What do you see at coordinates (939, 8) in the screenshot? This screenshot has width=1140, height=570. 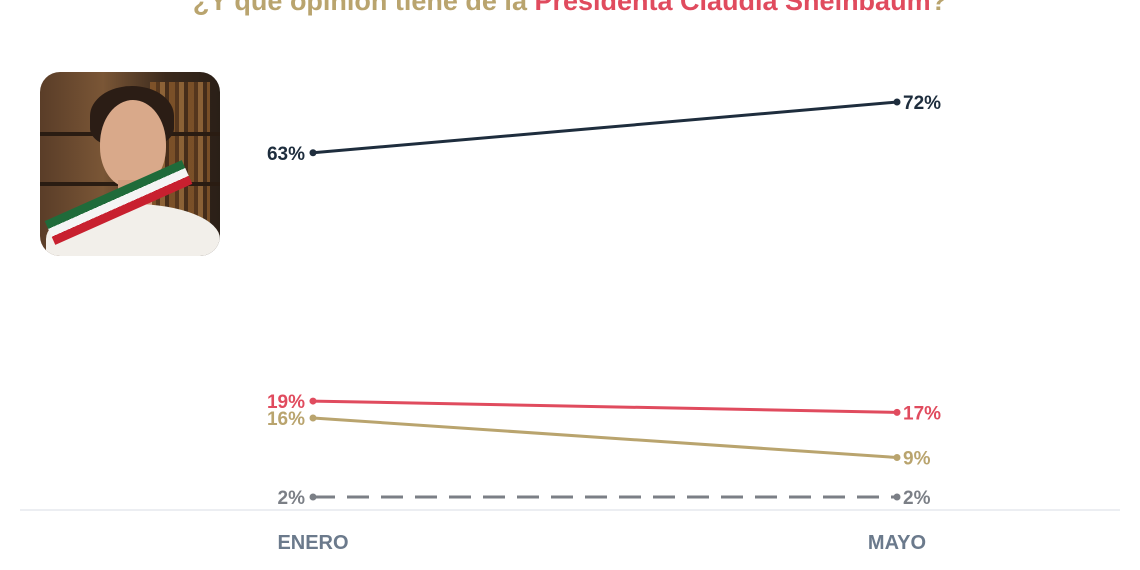 I see `title-suffix: ?` at bounding box center [939, 8].